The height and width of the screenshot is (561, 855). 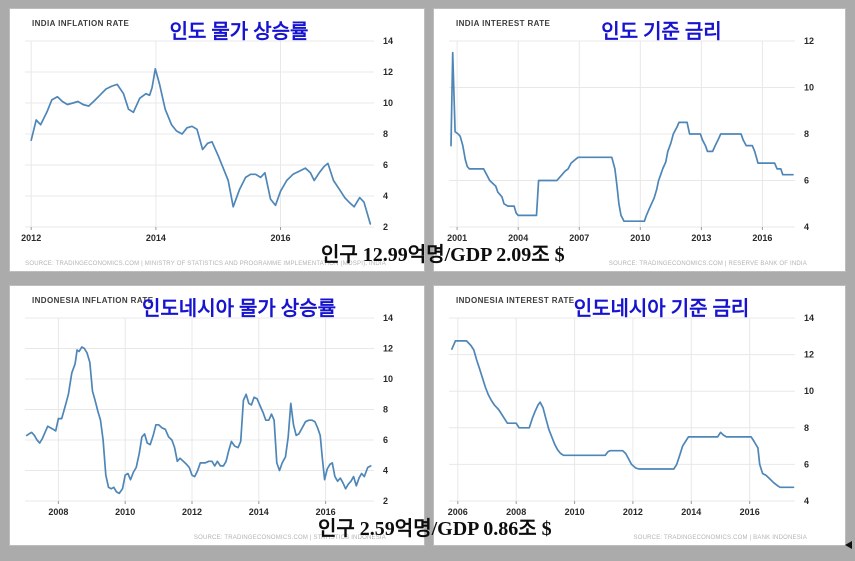 What do you see at coordinates (661, 309) in the screenshot?
I see `chart-title-korean-indonesia-interest: 인도네시아 기준 금리` at bounding box center [661, 309].